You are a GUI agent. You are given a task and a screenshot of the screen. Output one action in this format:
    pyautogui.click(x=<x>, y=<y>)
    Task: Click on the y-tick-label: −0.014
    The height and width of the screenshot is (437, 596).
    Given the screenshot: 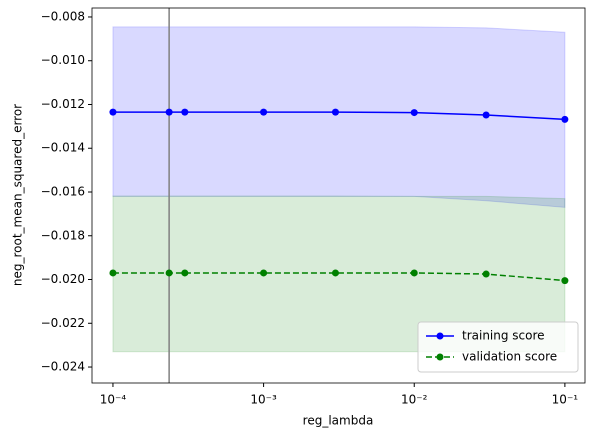 What is the action you would take?
    pyautogui.click(x=63, y=148)
    